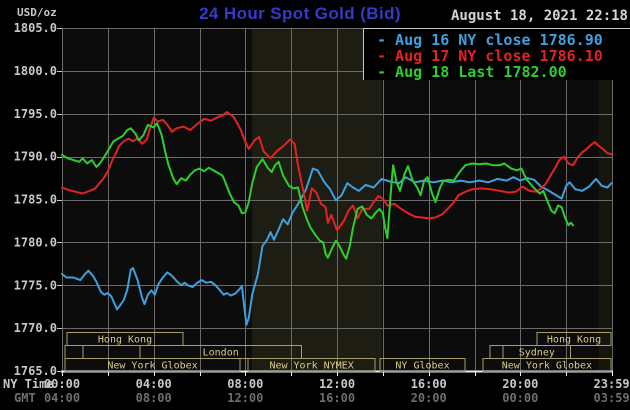 The height and width of the screenshot is (410, 630). What do you see at coordinates (35, 200) in the screenshot?
I see `y-axis-tick-label: 1785.0` at bounding box center [35, 200].